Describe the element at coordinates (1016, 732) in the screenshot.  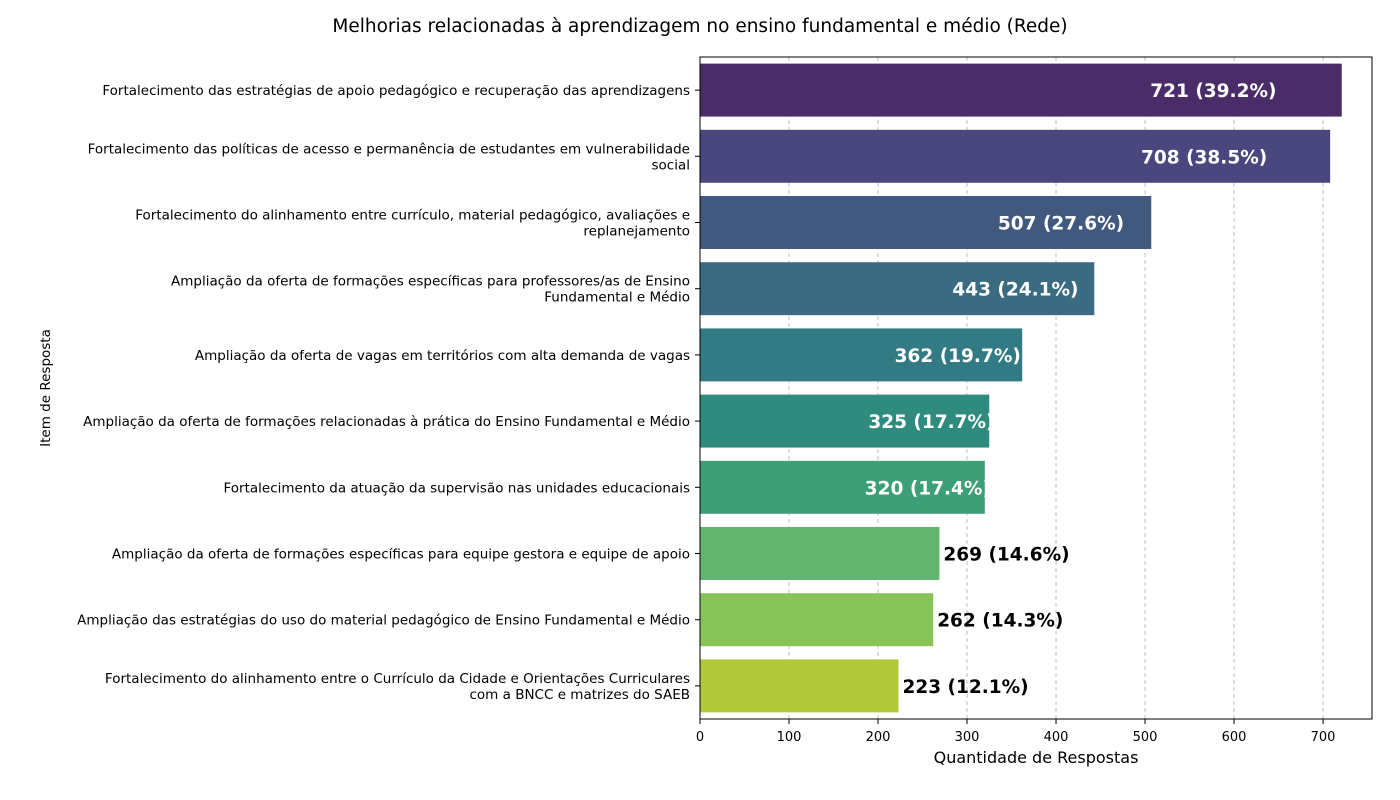
I see `x-axis-ticks: 0 100 200 300 400 500 600 700` at that location.